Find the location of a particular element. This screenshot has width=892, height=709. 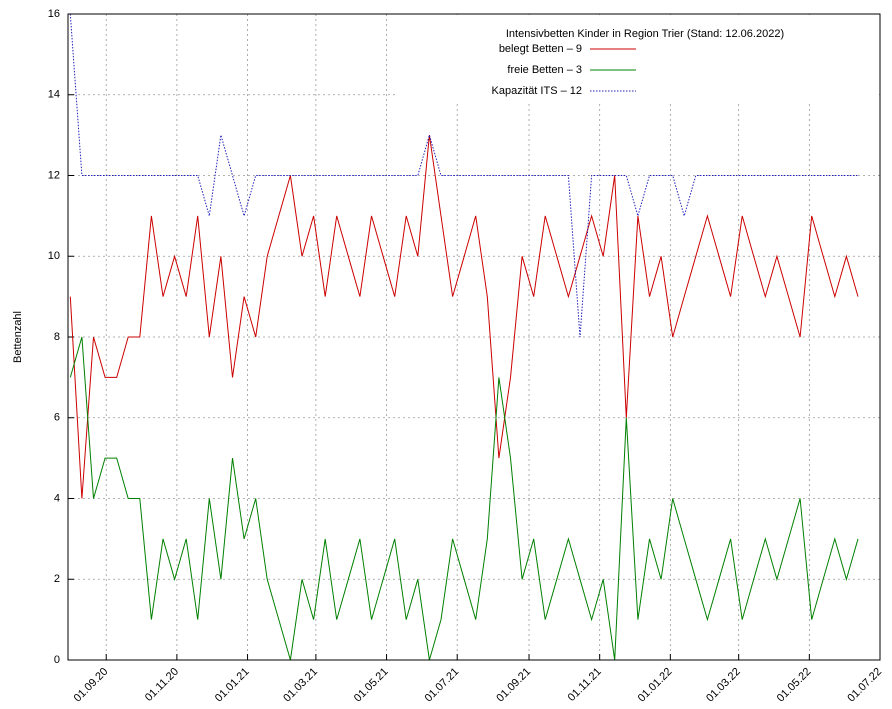

y-tick-label: 8 is located at coordinates (57, 337).